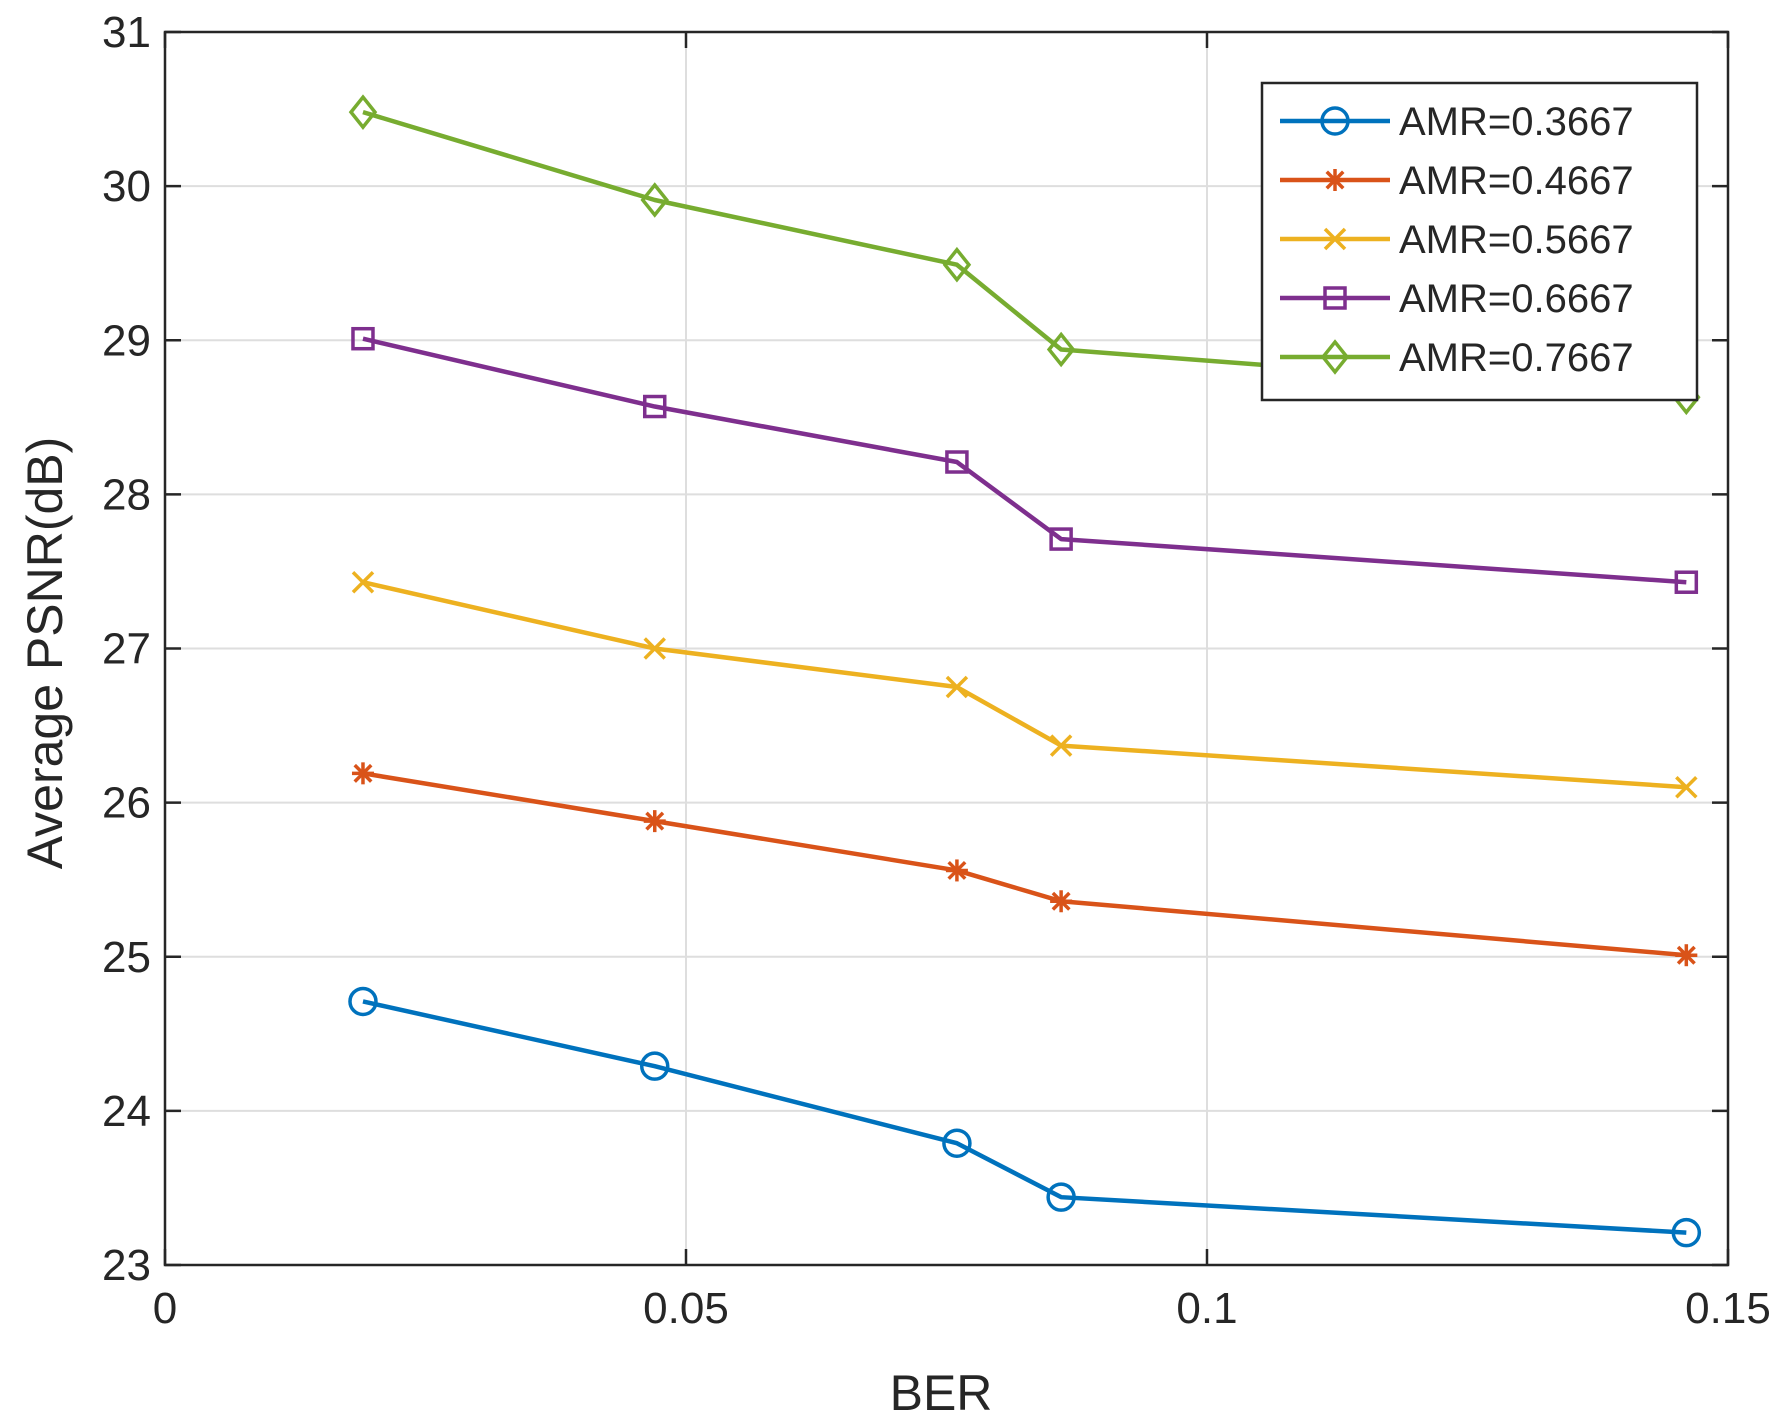  I want to click on legend-label: AMR=0.7667, so click(1516, 358).